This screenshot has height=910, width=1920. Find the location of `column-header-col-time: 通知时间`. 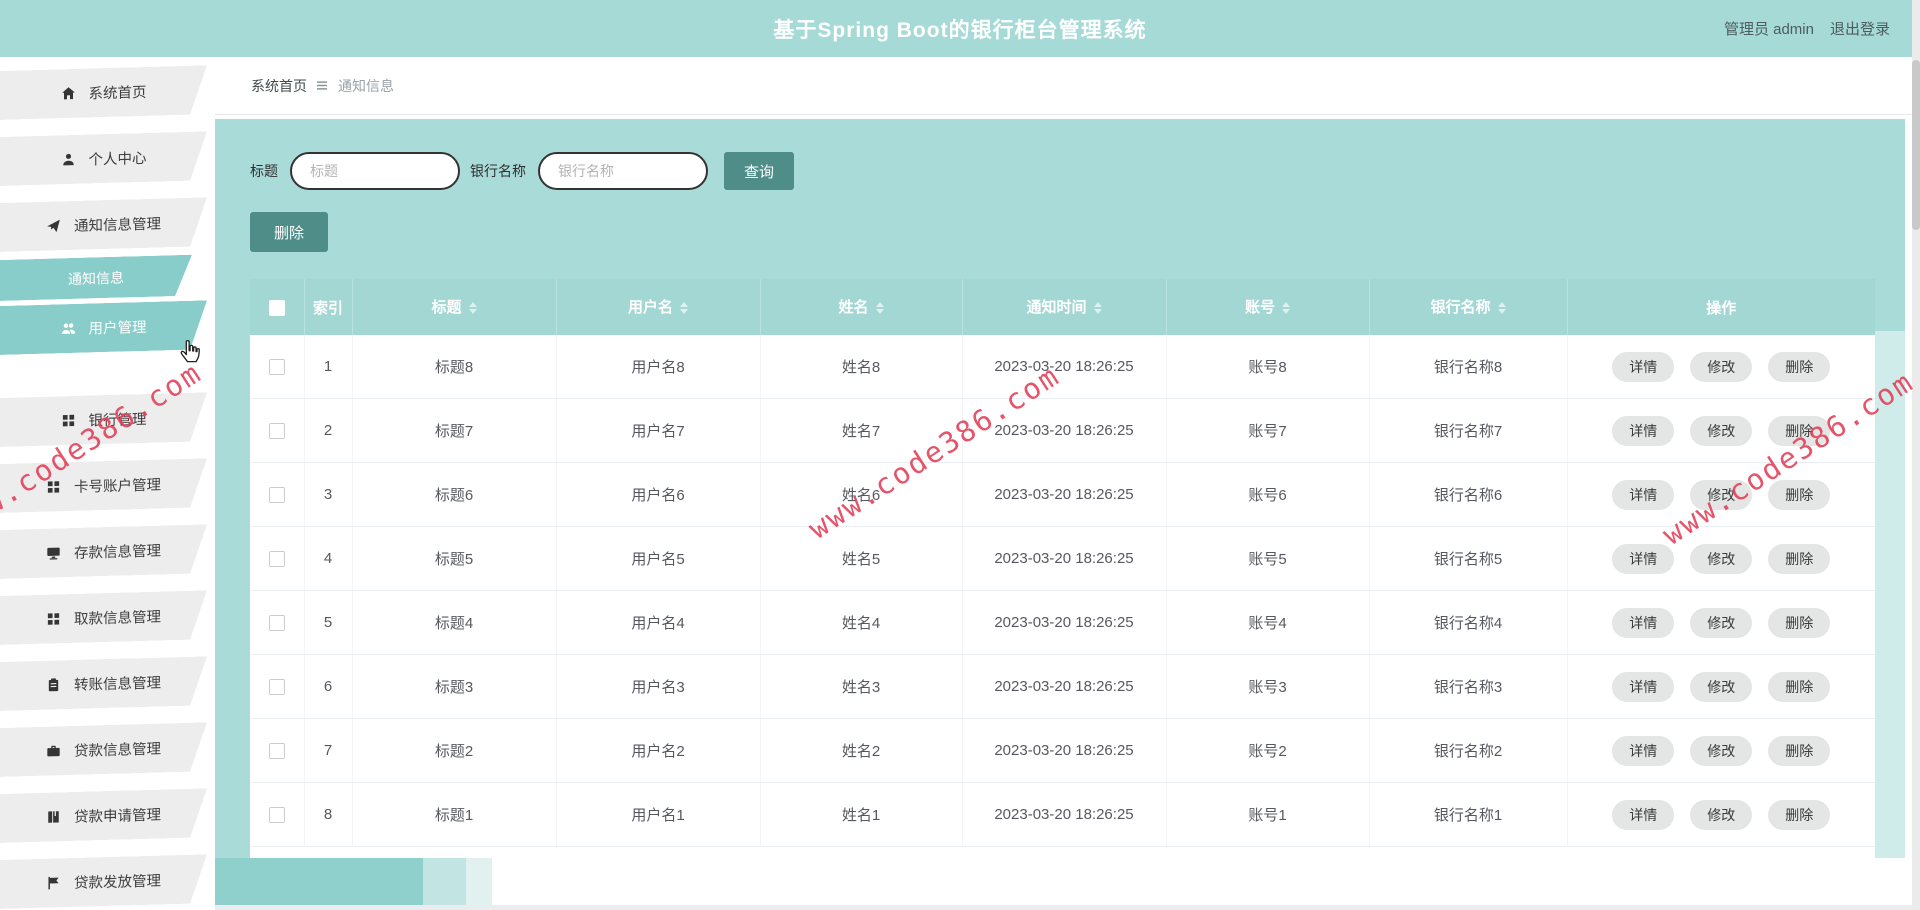

column-header-col-time: 通知时间 is located at coordinates (1064, 307).